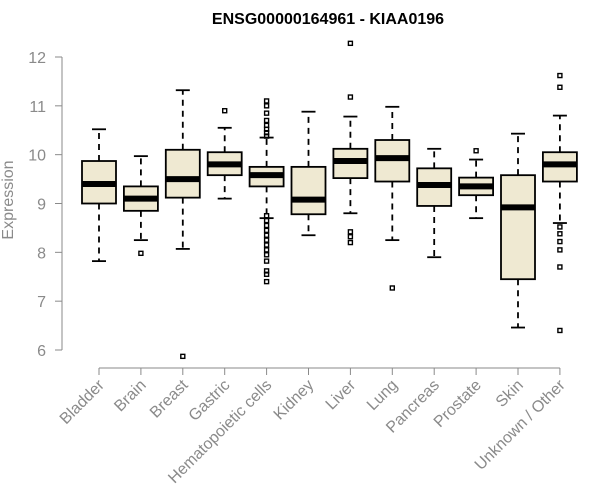 The height and width of the screenshot is (500, 600). What do you see at coordinates (328, 19) in the screenshot?
I see `chart-title: ENSG00000164961 - KIAA0196` at bounding box center [328, 19].